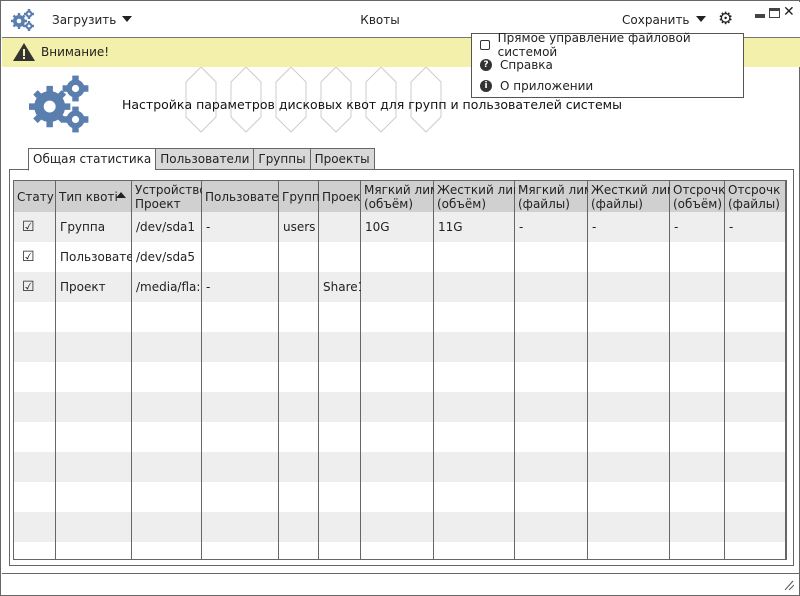  I want to click on column-header: Мягкий лимі(объём), so click(397, 196).